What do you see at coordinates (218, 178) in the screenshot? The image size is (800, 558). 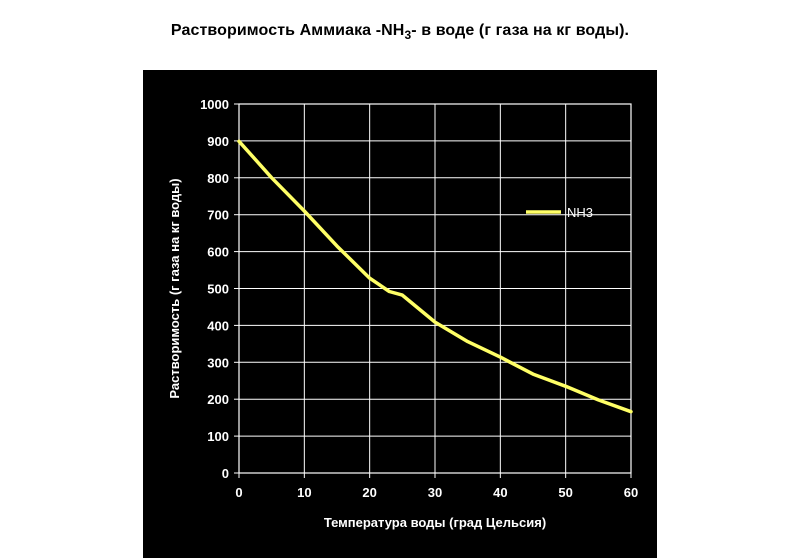 I see `tick-label-y-800: 800` at bounding box center [218, 178].